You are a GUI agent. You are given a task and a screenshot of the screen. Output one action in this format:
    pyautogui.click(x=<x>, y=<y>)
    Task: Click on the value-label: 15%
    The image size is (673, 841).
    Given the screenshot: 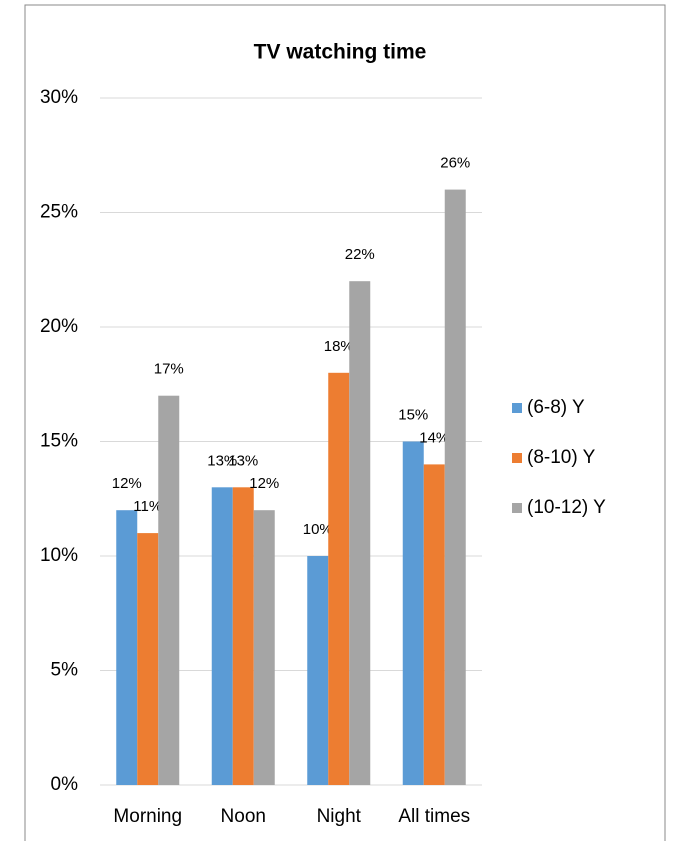 What is the action you would take?
    pyautogui.click(x=413, y=414)
    